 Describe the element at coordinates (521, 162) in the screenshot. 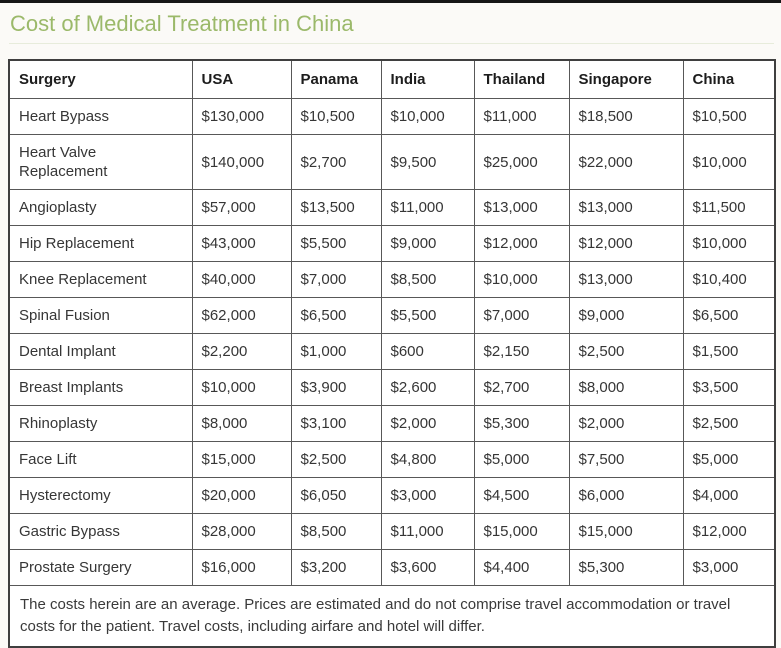

I see `price-cell: $25,000` at that location.